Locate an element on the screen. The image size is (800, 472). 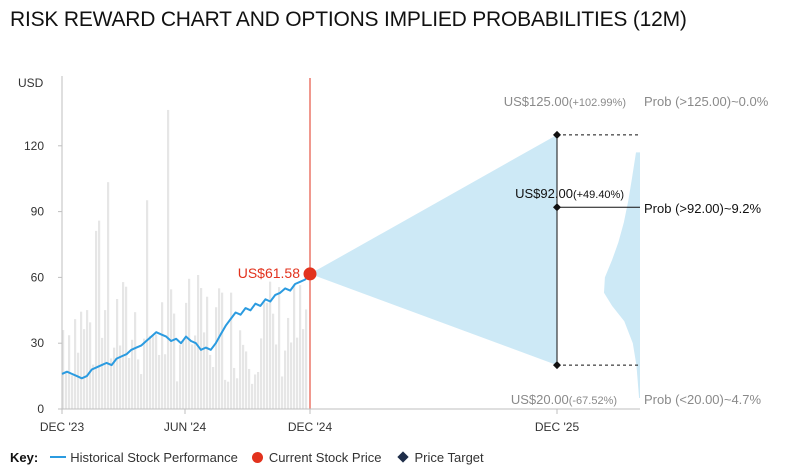
legend-dot-swatch is located at coordinates (257, 457).